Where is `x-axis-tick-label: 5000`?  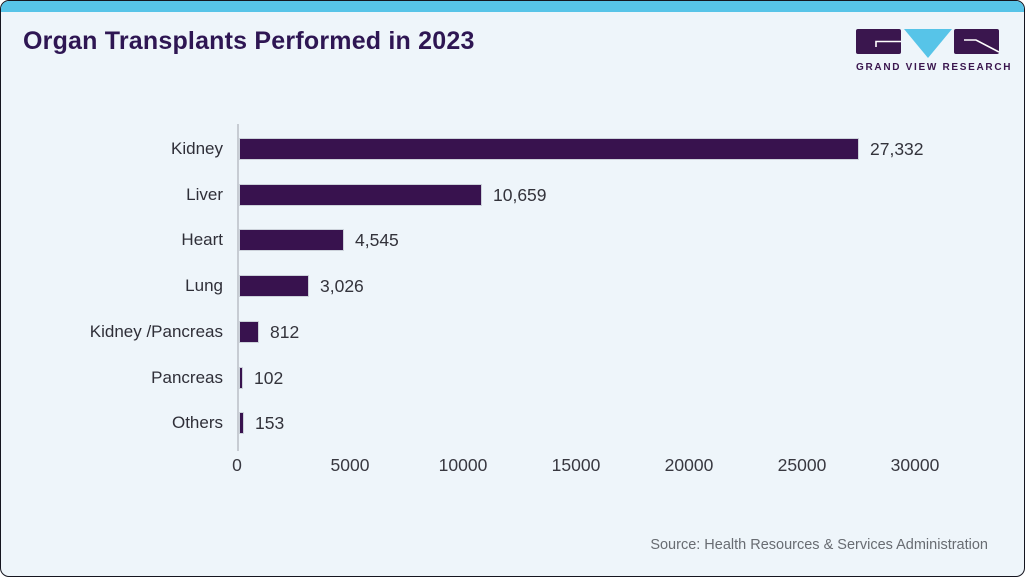 x-axis-tick-label: 5000 is located at coordinates (350, 465).